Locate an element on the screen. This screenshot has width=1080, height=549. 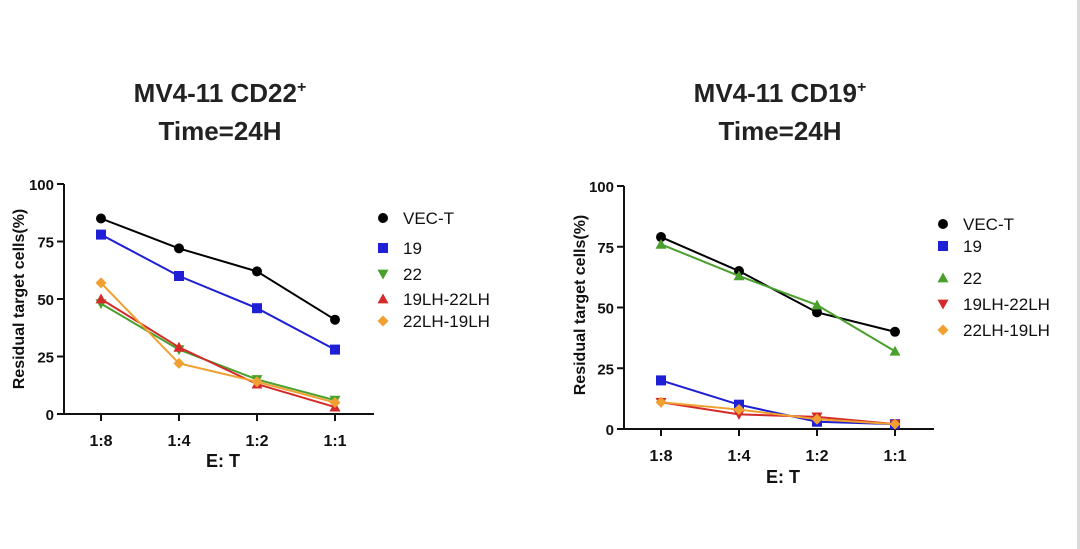
data-point-19-1:4 is located at coordinates (179, 276).